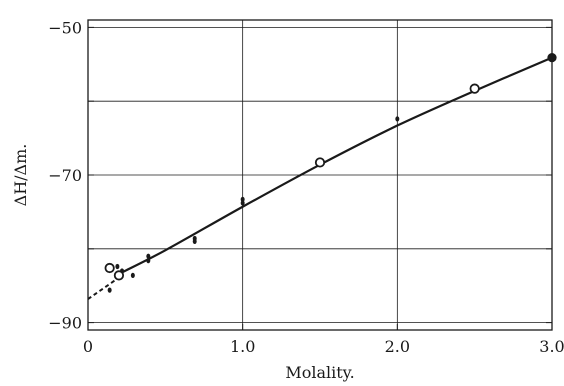 This screenshot has width=564, height=386. I want to click on y-axis-label: ΔH/Δm., so click(20, 175).